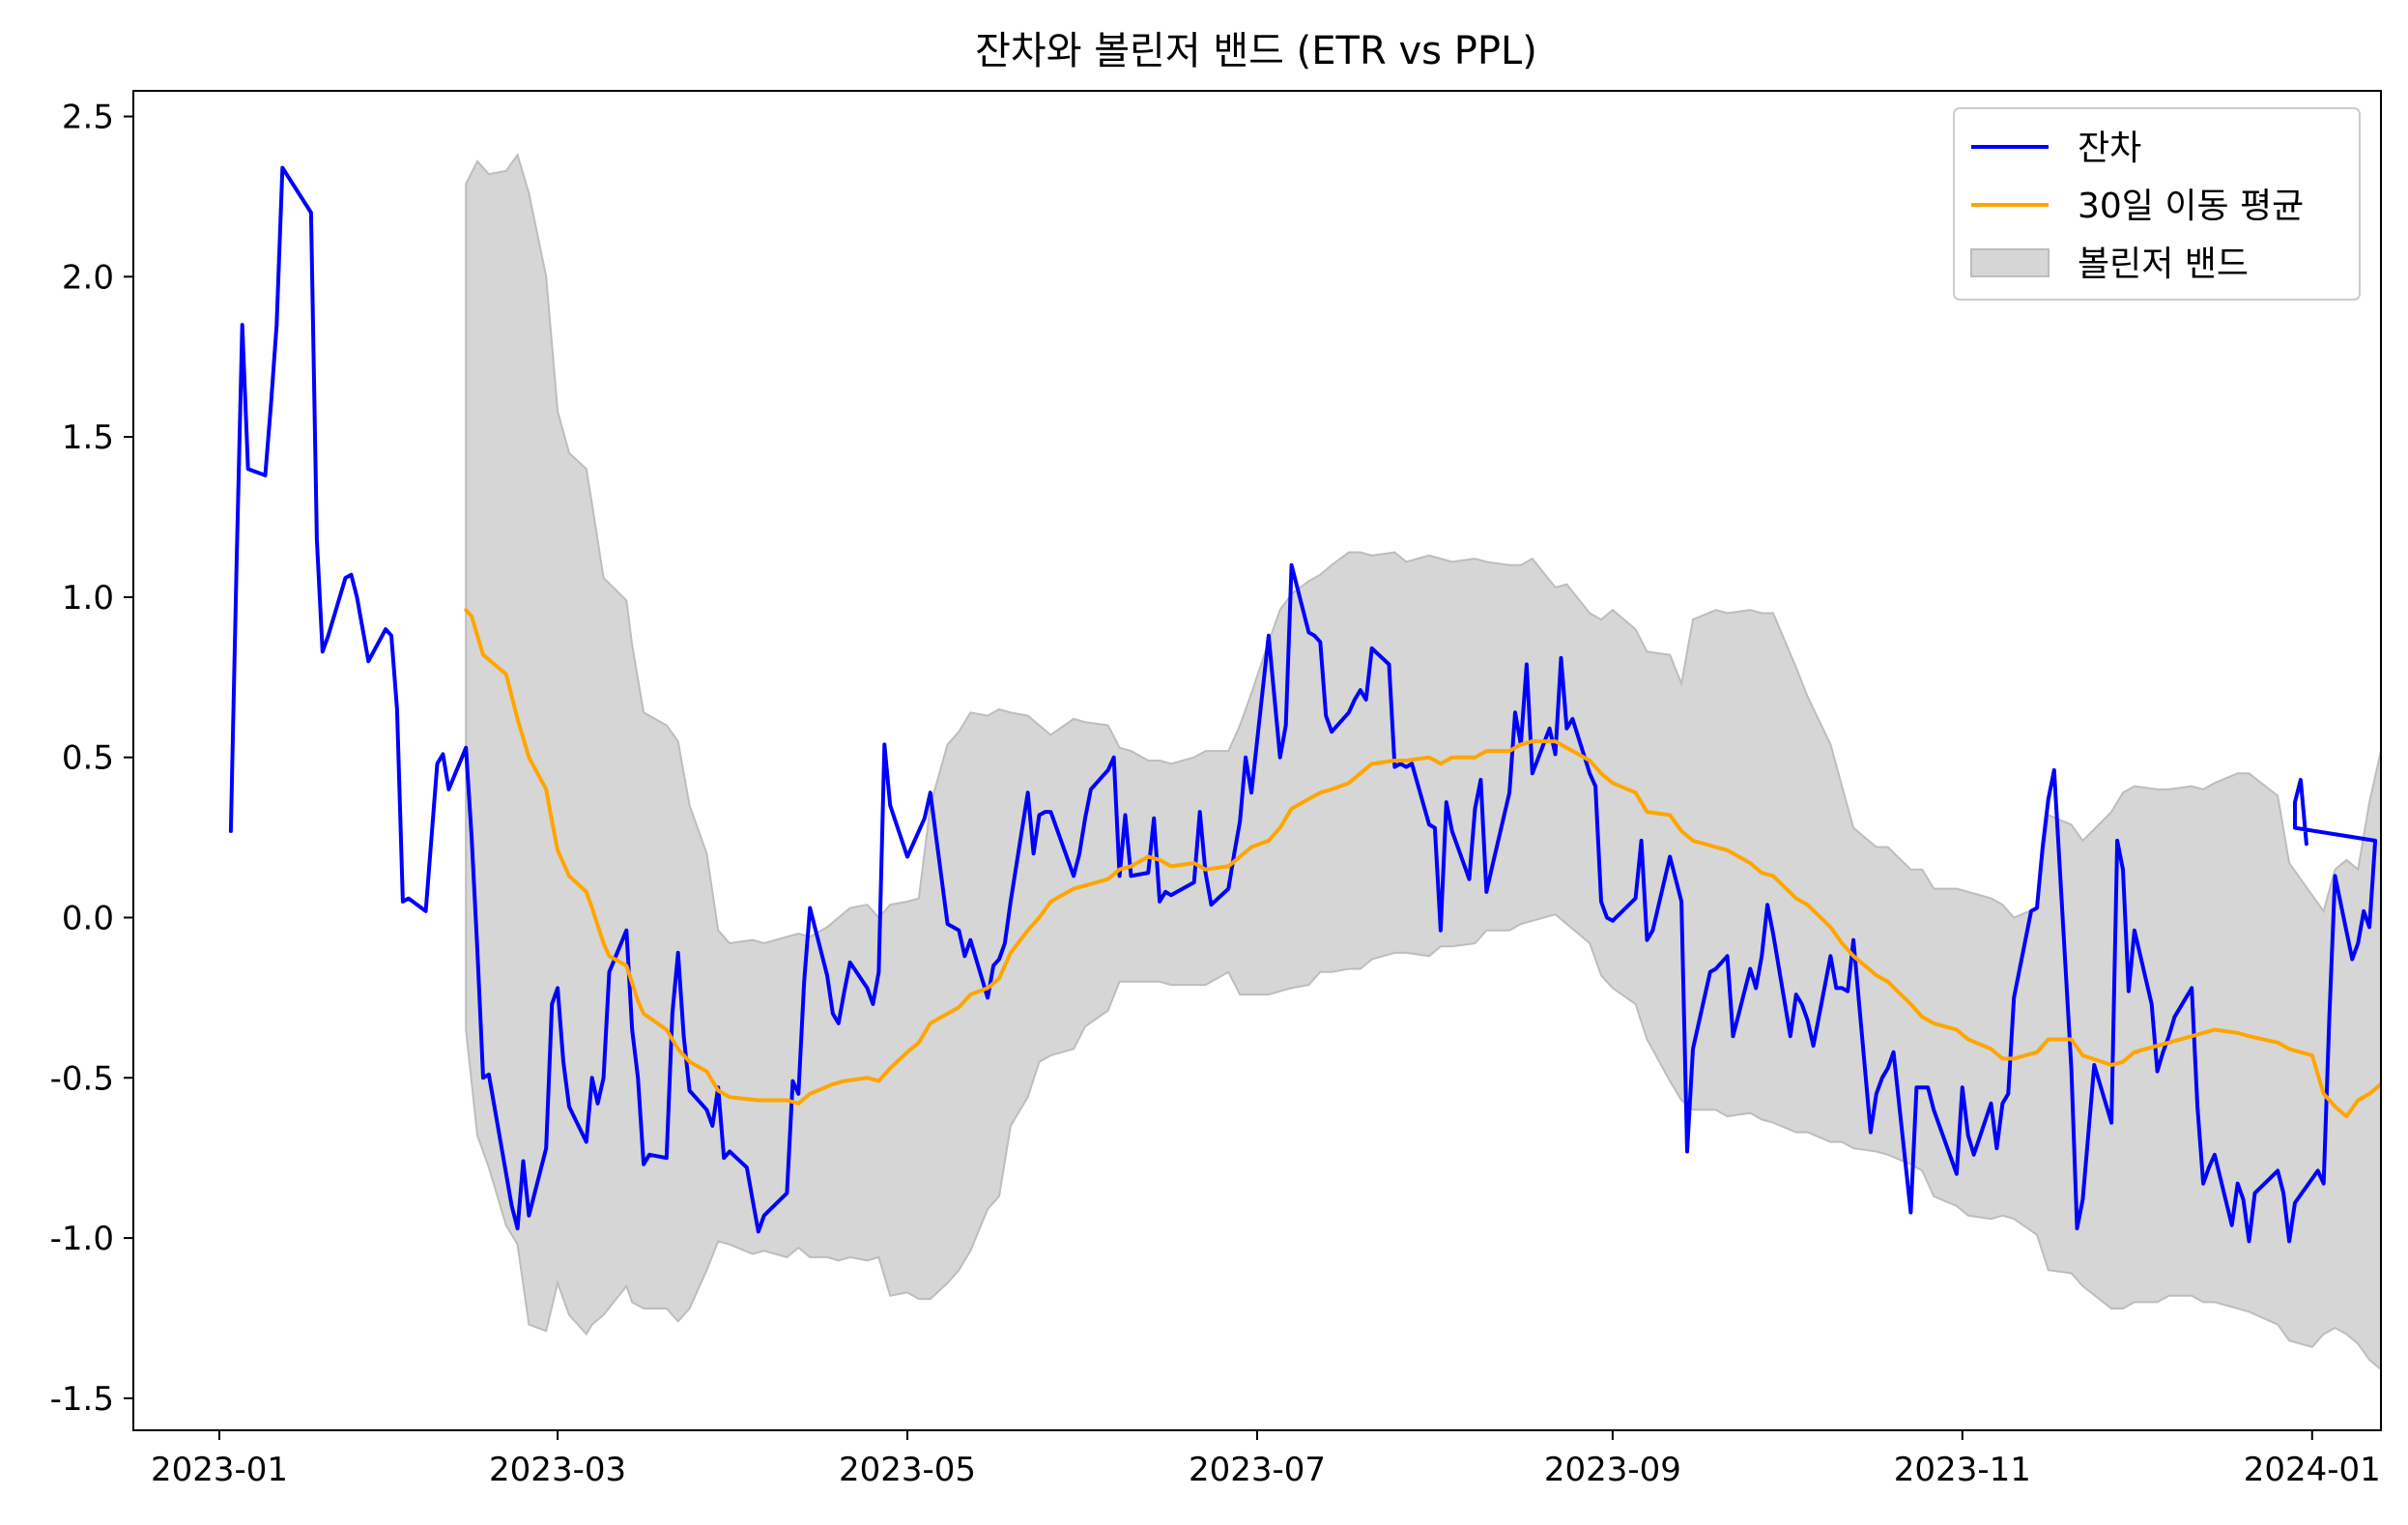  Describe the element at coordinates (2010, 262) in the screenshot. I see `legend-swatch` at that location.